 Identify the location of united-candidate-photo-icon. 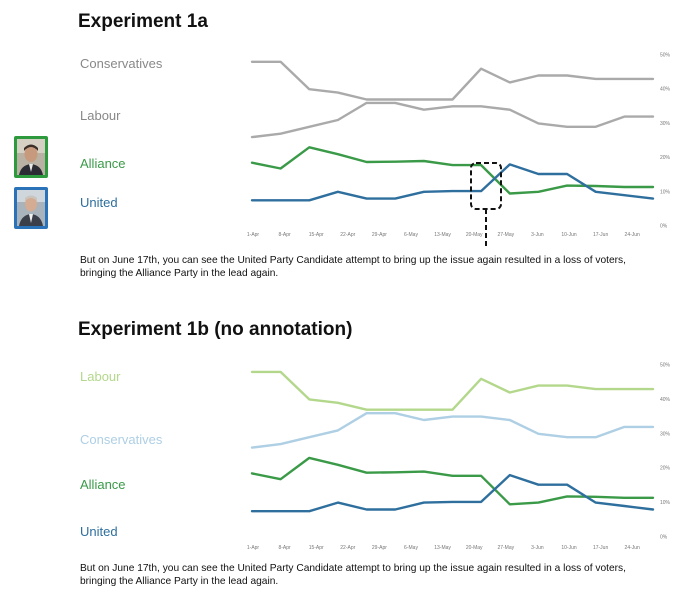
(31, 208).